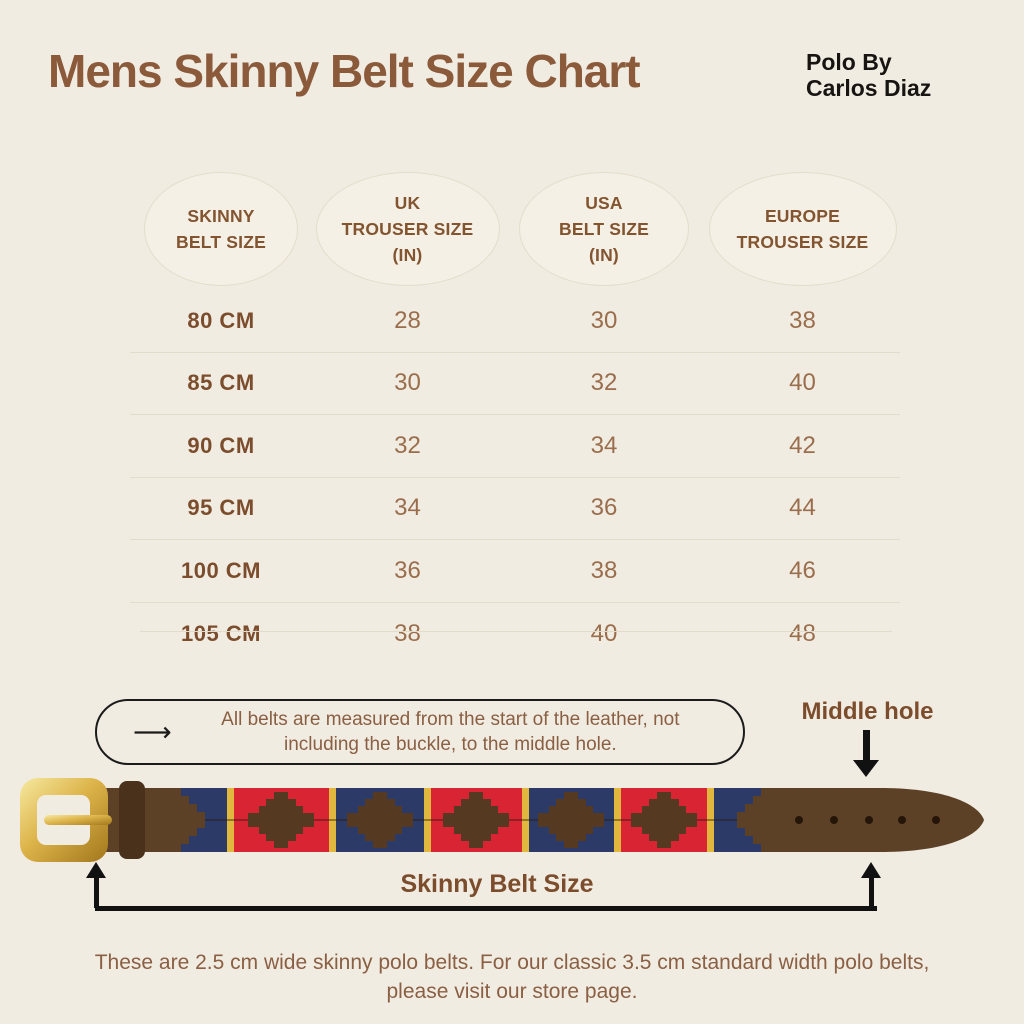 The image size is (1024, 1024). What do you see at coordinates (763, 820) in the screenshot?
I see `belt-leather-right-point` at bounding box center [763, 820].